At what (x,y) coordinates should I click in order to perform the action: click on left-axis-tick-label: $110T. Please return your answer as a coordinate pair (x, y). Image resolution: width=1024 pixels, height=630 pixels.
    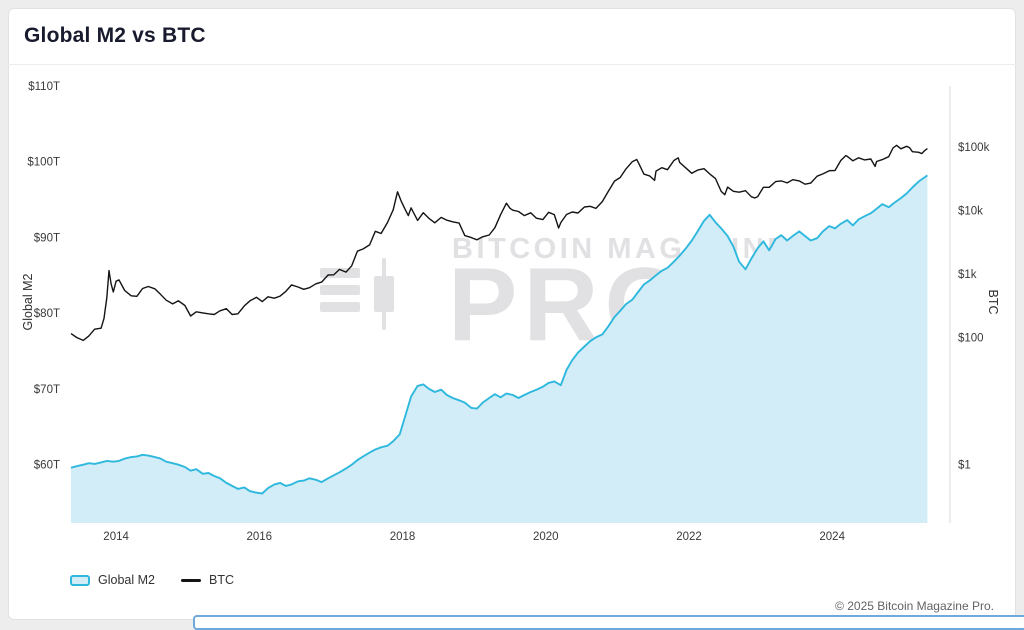
    Looking at the image, I should click on (44, 87).